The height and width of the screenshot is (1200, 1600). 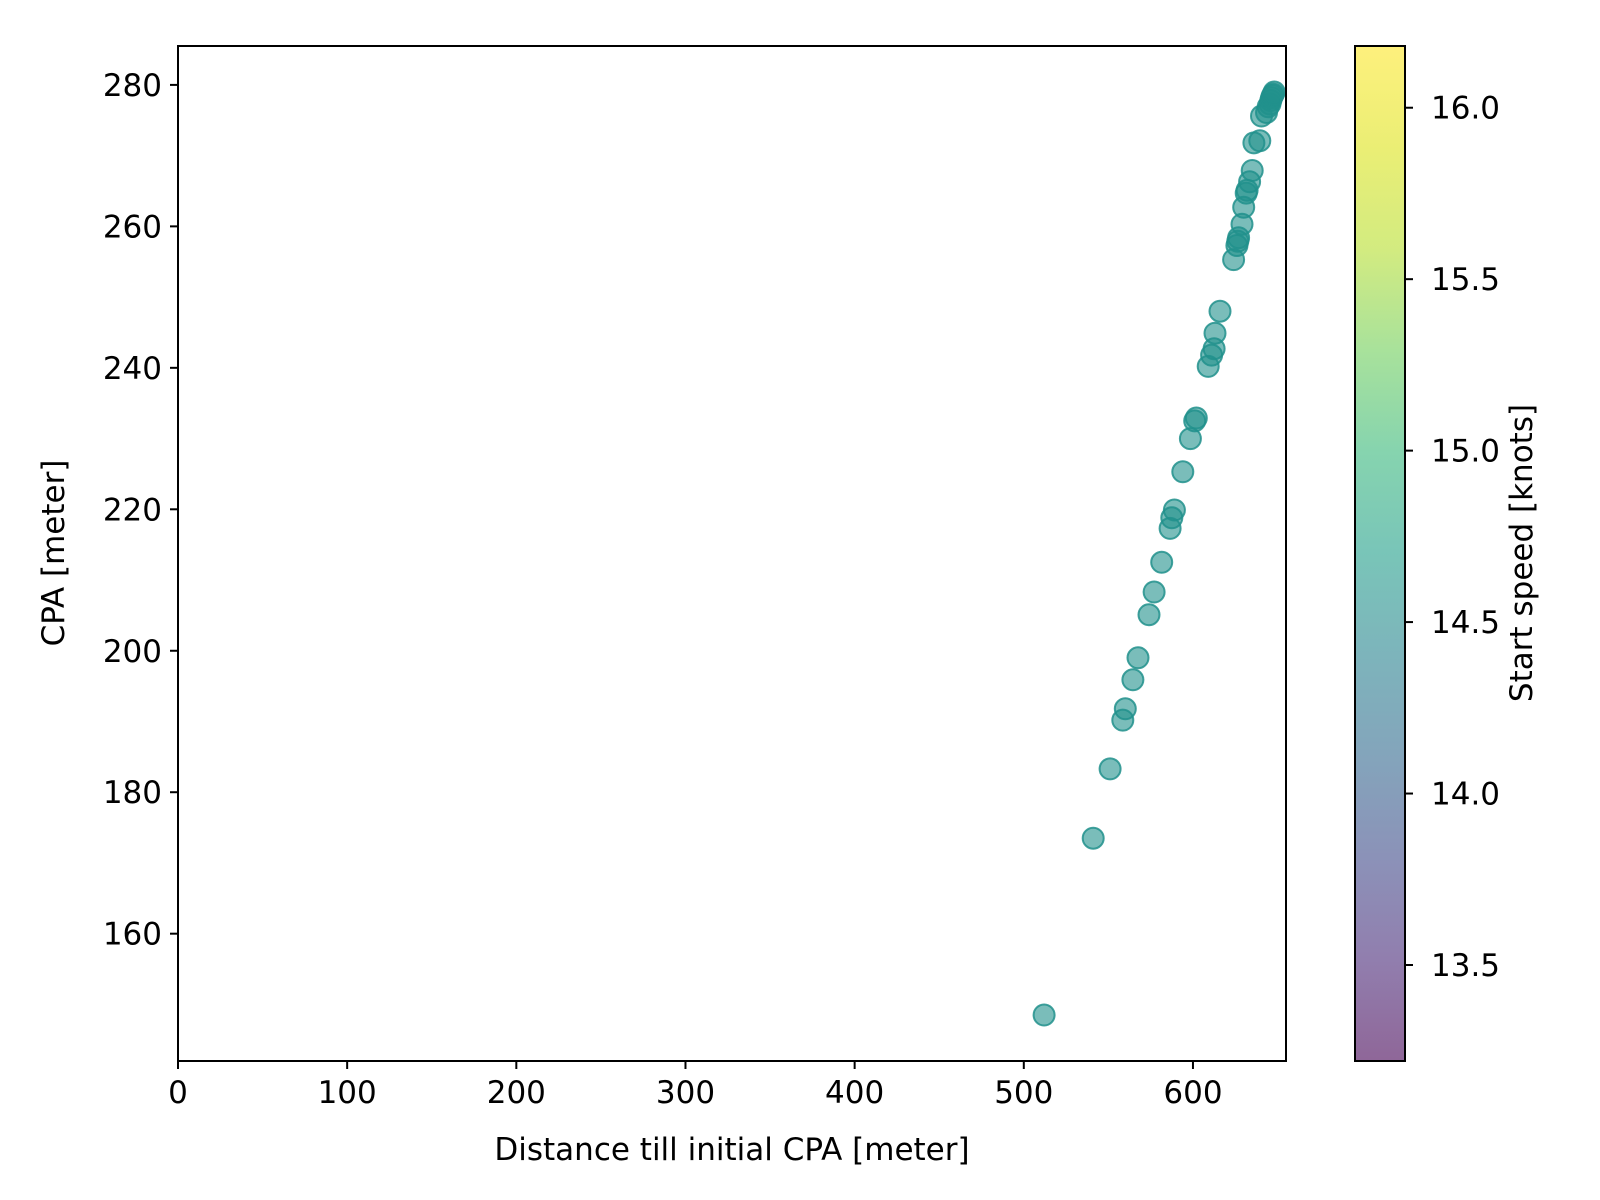 I want to click on colorbar-label: Start speed [knots], so click(x=1522, y=553).